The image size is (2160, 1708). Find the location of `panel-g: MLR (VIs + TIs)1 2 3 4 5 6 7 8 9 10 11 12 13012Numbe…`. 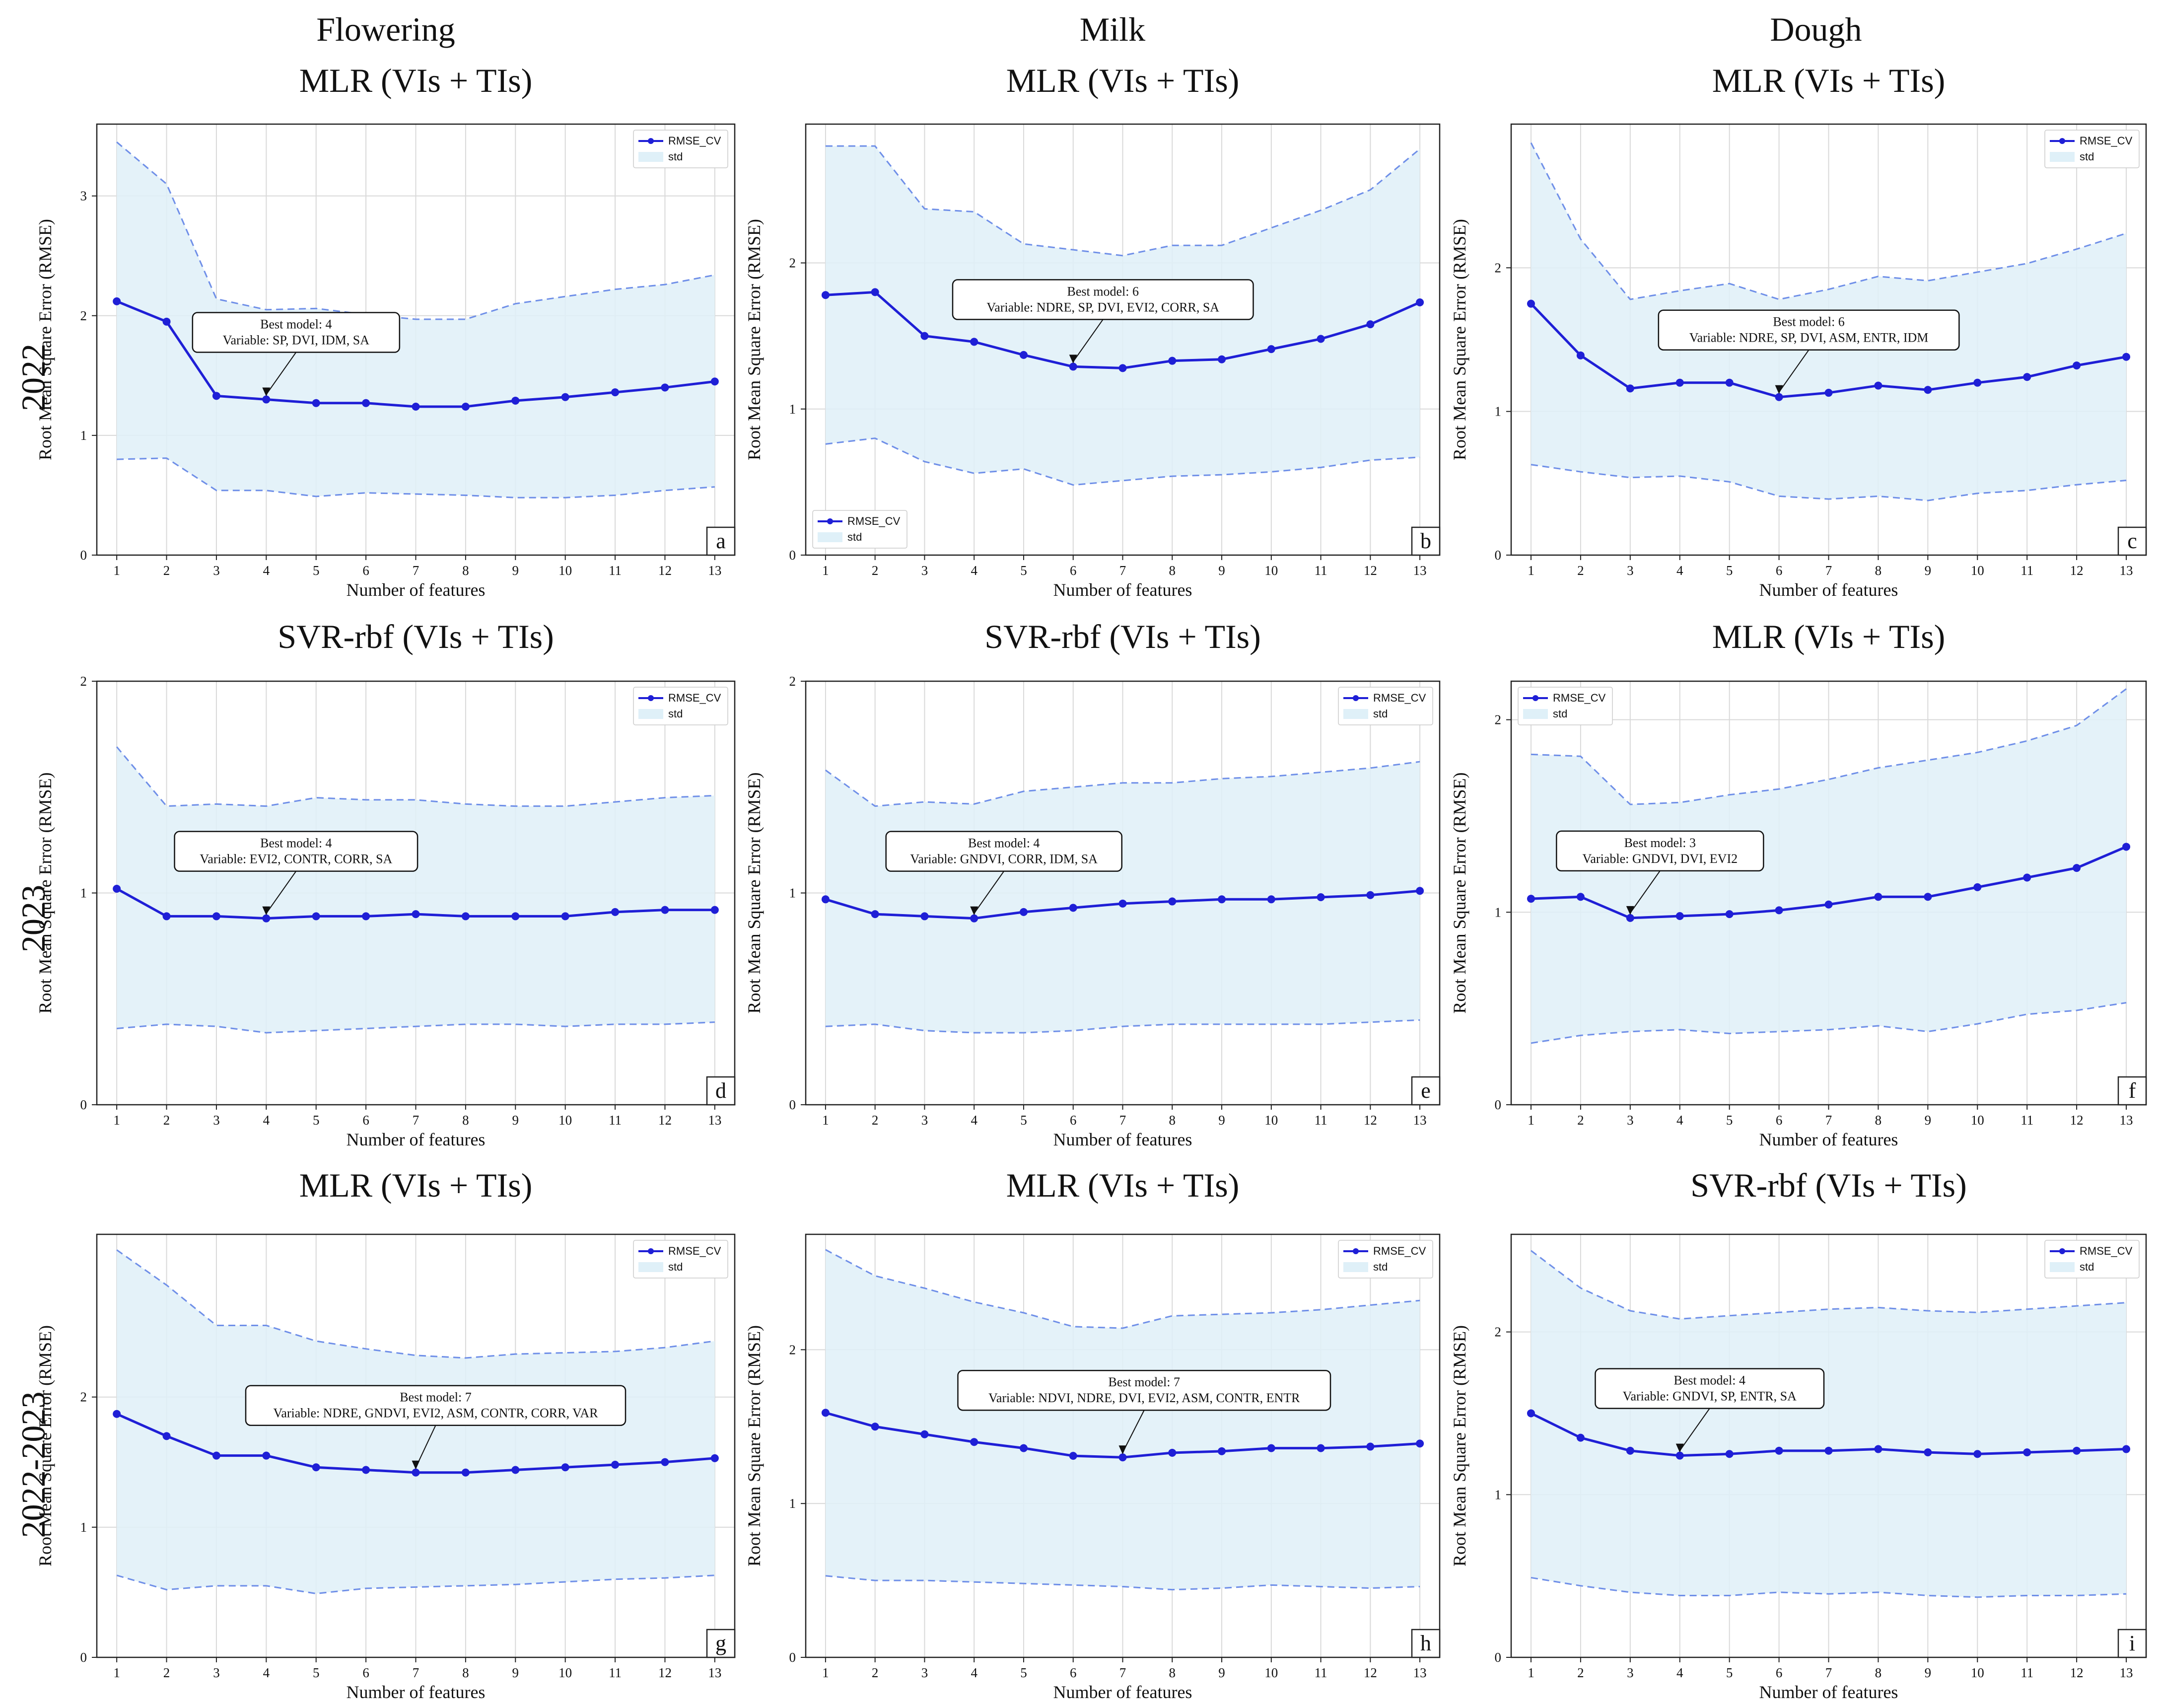

panel-g: MLR (VIs + TIs)1 2 3 4 5 6 7 8 9 10 11 12 13012Numbe… is located at coordinates (385, 1434).